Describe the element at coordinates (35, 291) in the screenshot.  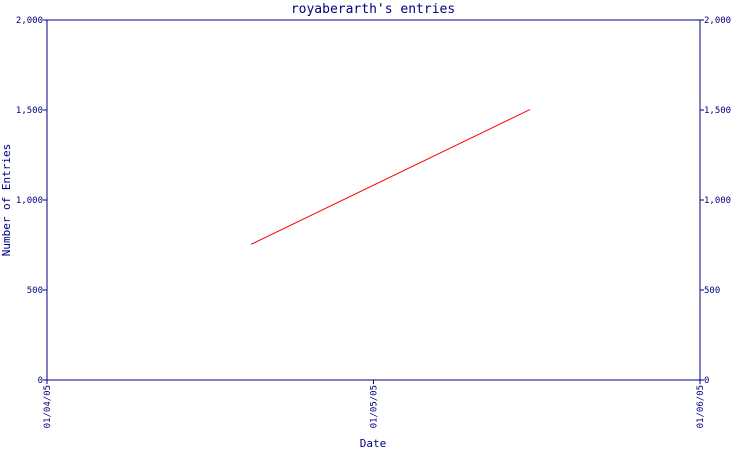
I see `y-tick-label-left: 500` at that location.